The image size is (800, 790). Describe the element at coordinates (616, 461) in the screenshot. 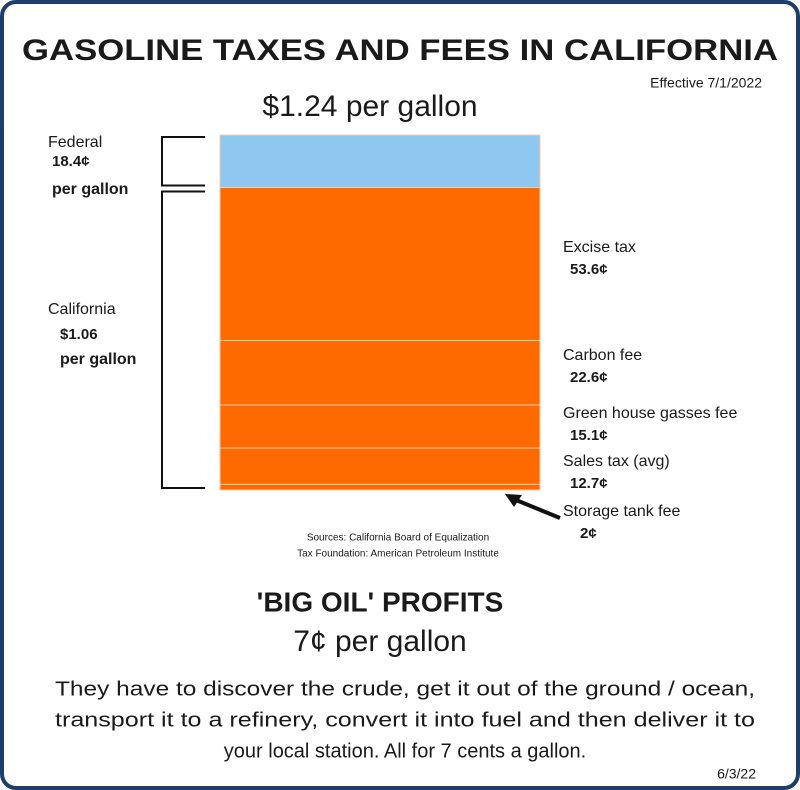

I see `segment-name: Sales tax (avg)` at that location.